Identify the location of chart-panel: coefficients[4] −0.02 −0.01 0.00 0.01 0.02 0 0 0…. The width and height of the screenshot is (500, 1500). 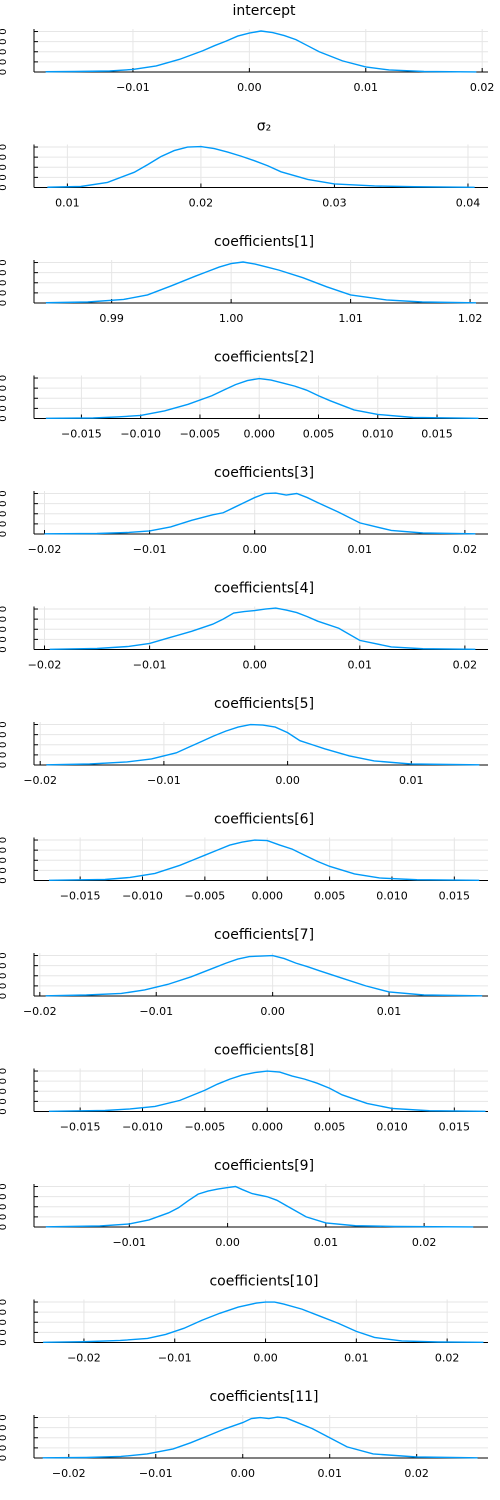
(244, 626).